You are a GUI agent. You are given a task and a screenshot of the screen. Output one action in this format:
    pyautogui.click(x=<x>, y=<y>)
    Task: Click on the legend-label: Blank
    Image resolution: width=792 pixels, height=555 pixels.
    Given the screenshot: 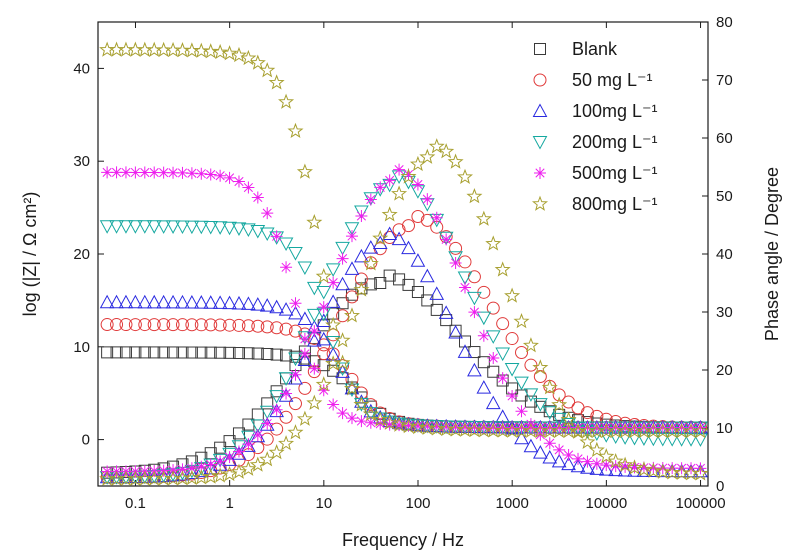 What is the action you would take?
    pyautogui.click(x=595, y=49)
    